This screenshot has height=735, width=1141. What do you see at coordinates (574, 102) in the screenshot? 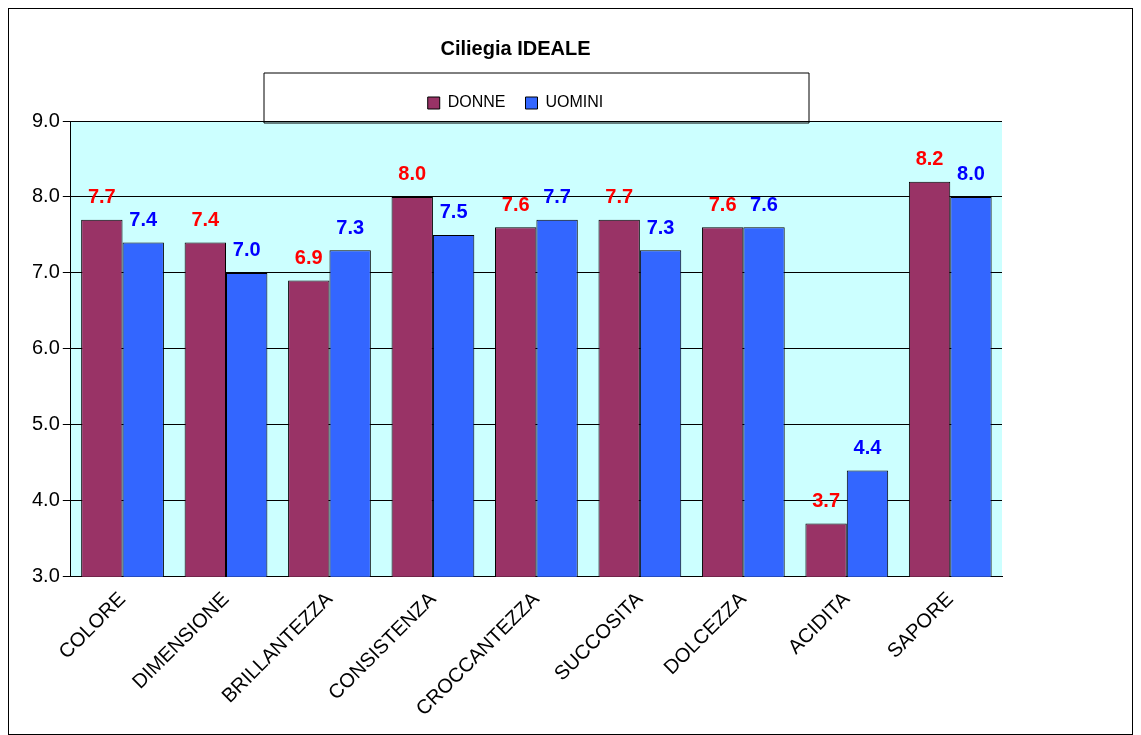
I see `legend-label: UOMINI` at bounding box center [574, 102].